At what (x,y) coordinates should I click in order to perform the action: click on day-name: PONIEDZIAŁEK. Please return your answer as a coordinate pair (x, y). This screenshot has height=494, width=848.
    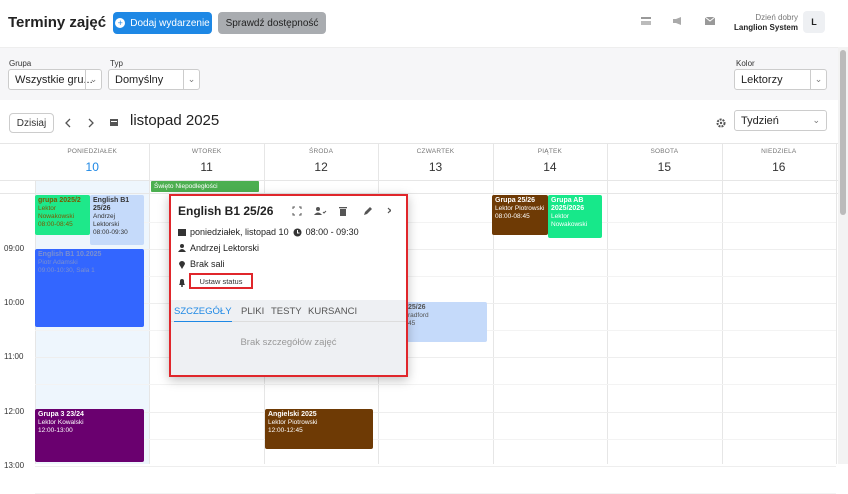
    Looking at the image, I should click on (92, 151).